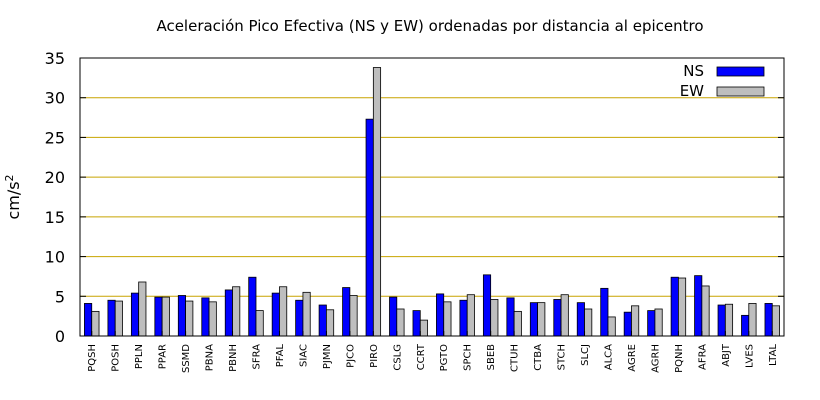 The width and height of the screenshot is (820, 400). I want to click on bar-ew-pbna, so click(212, 319).